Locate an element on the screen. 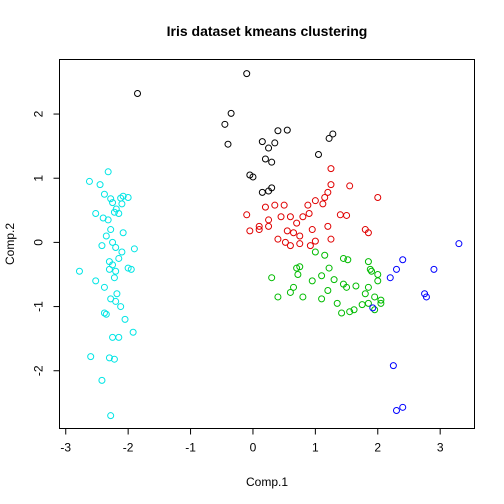  x-tick-label: 0 is located at coordinates (253, 448).